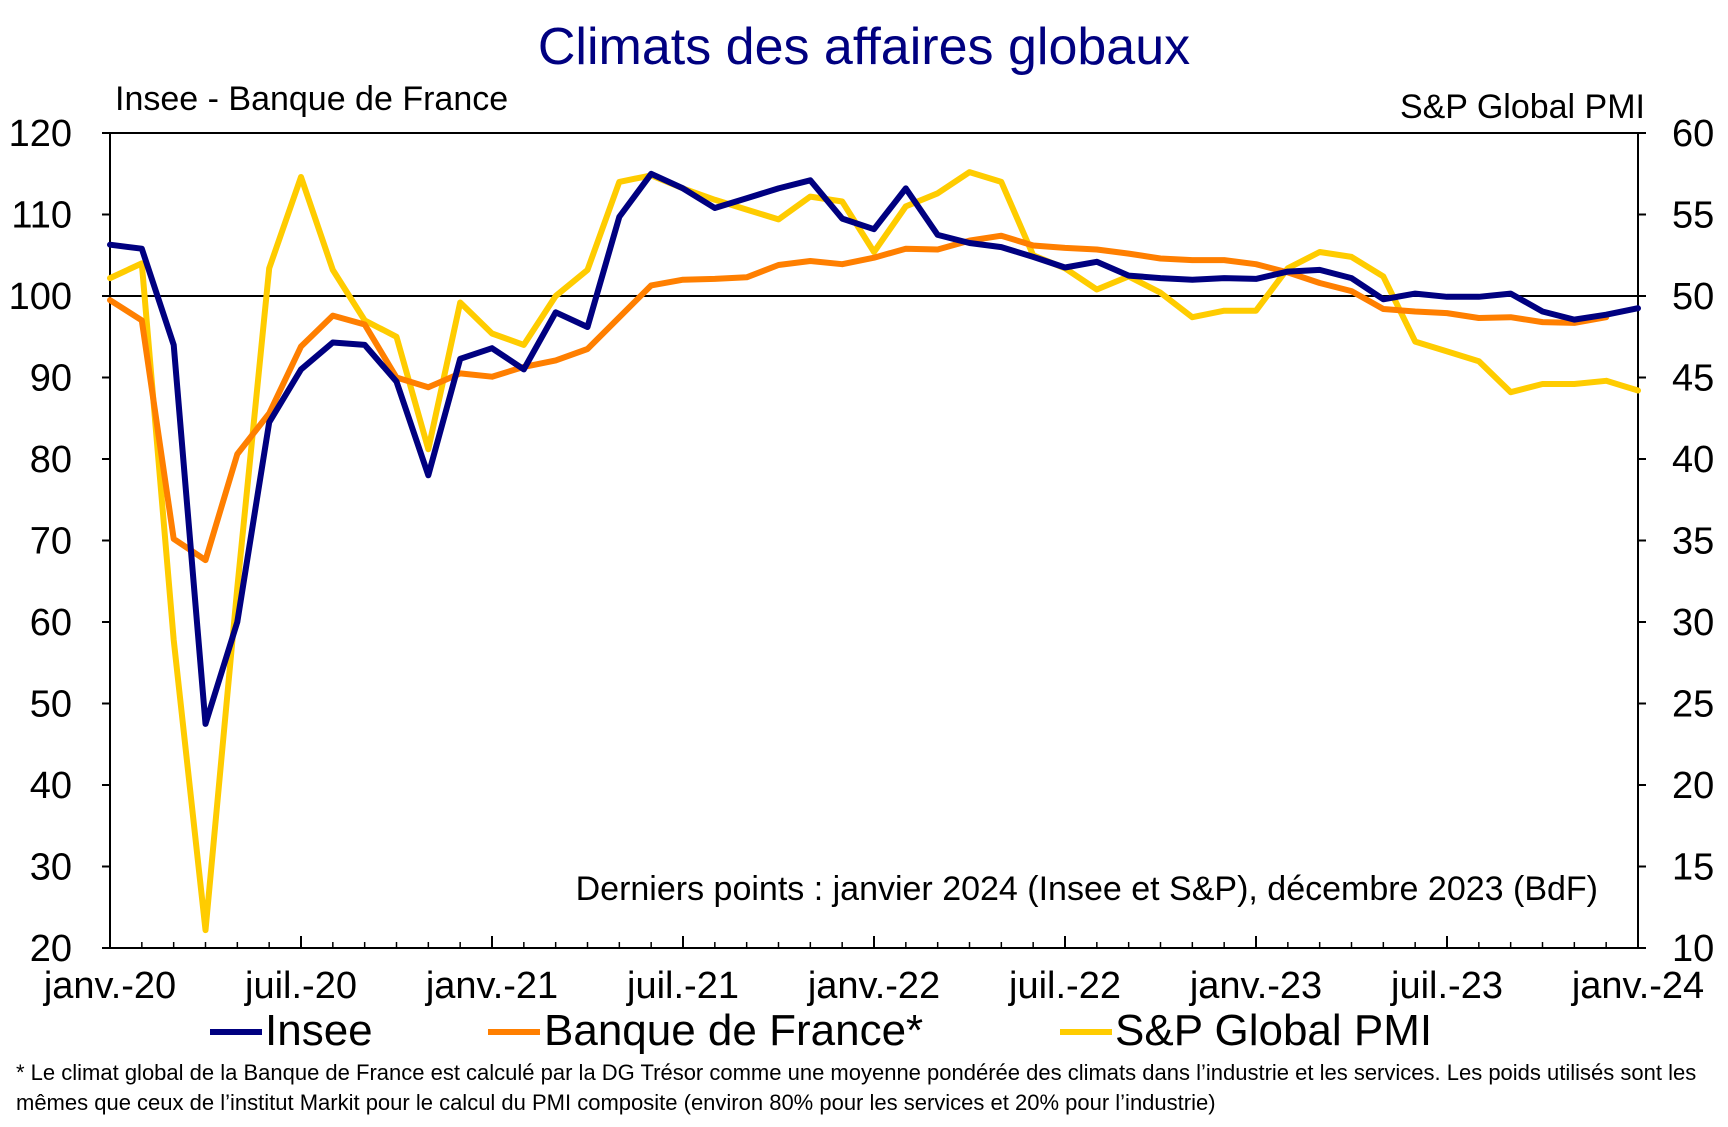 Image resolution: width=1728 pixels, height=1127 pixels. Describe the element at coordinates (1693, 379) in the screenshot. I see `y-right-tick-label: 45` at that location.